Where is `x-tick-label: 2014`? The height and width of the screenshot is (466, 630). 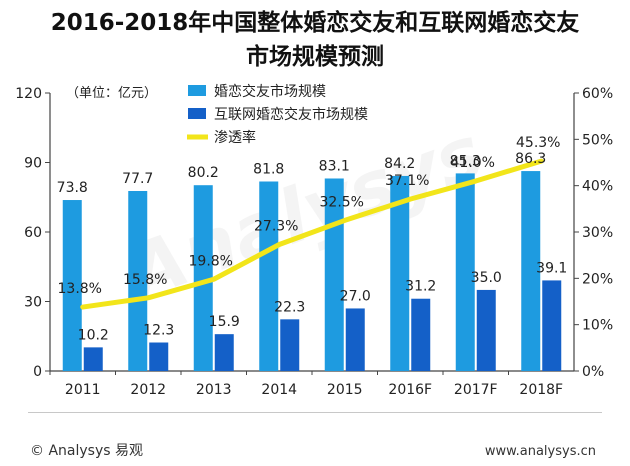 x-tick-label: 2014 is located at coordinates (279, 390).